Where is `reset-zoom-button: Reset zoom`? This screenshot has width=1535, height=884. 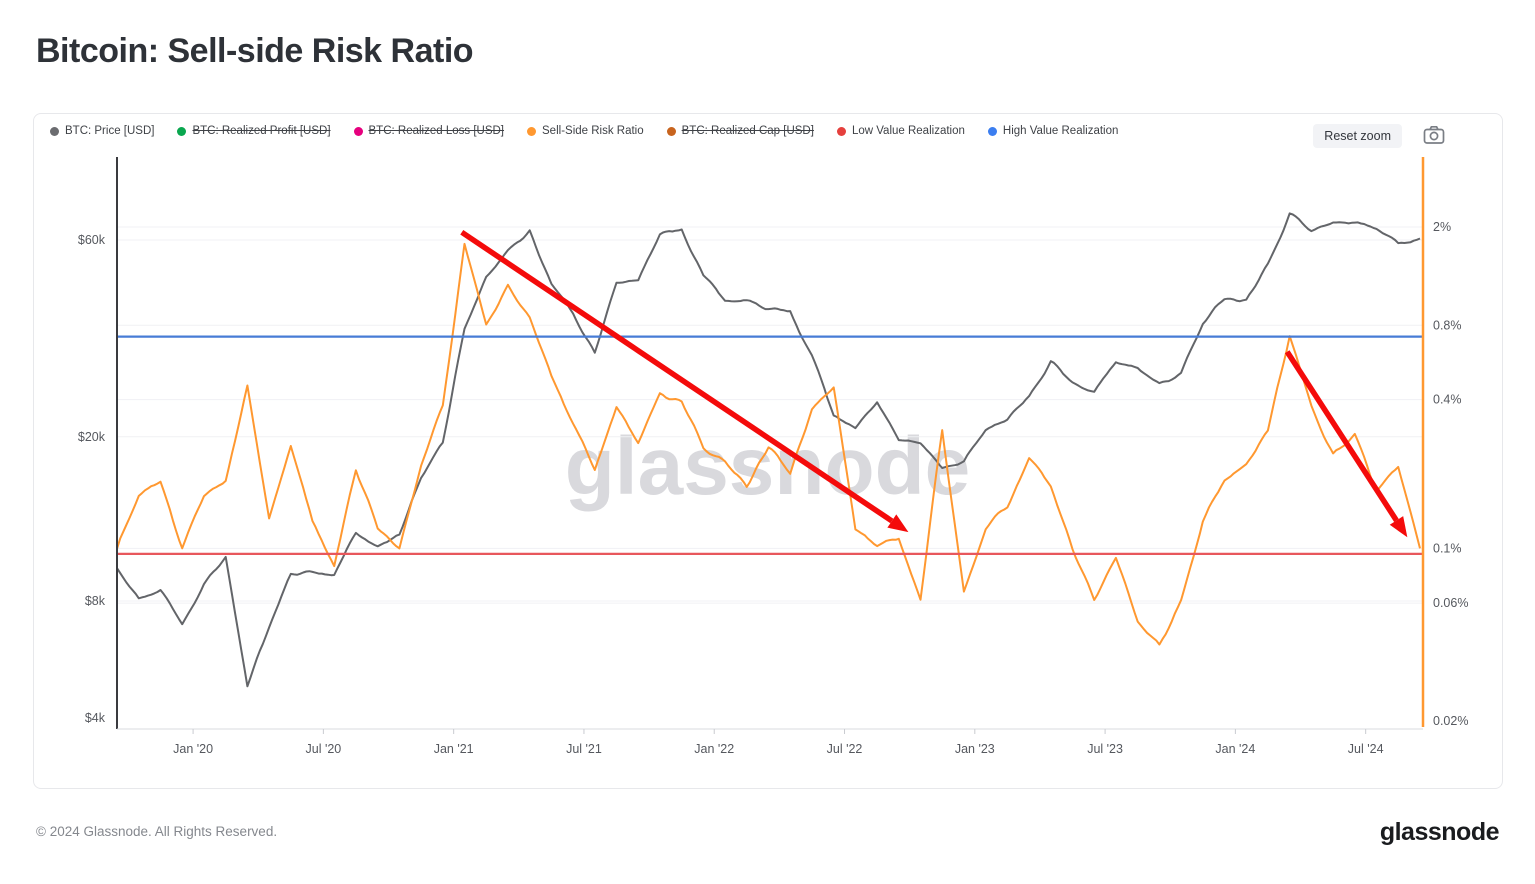
reset-zoom-button: Reset zoom is located at coordinates (1357, 136).